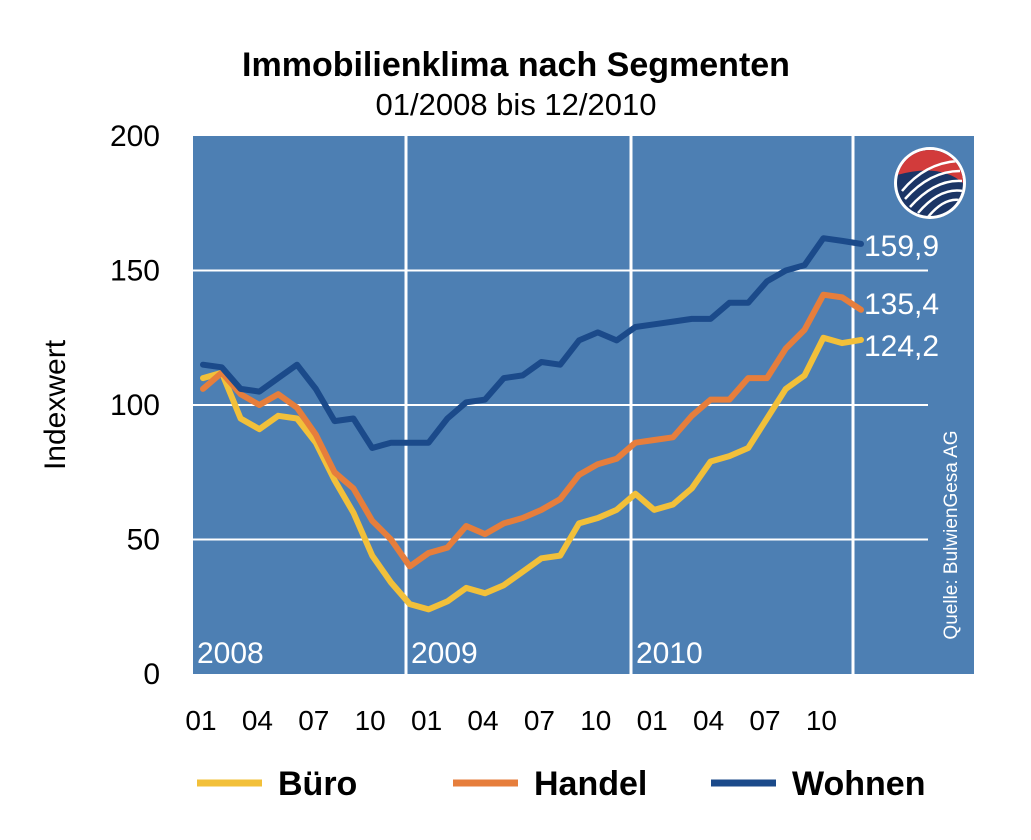 The height and width of the screenshot is (840, 1031). What do you see at coordinates (901, 346) in the screenshot?
I see `end-label-büro: 124,2` at bounding box center [901, 346].